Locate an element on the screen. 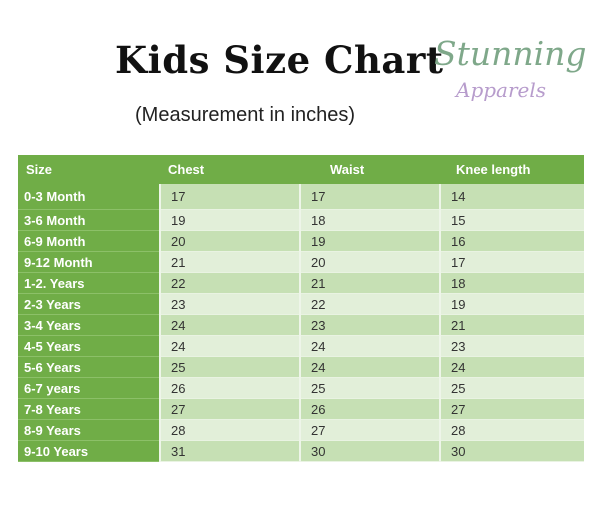 This screenshot has height=522, width=600. logo-line-1: Stunning is located at coordinates (510, 53).